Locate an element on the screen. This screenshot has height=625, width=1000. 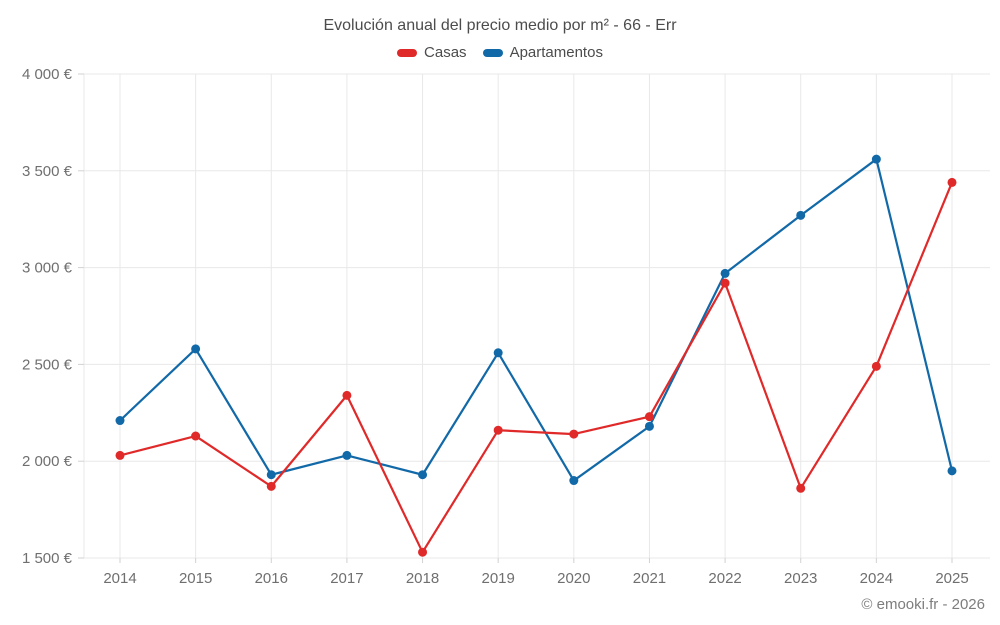
data-point-casas-2022 is located at coordinates (725, 283).